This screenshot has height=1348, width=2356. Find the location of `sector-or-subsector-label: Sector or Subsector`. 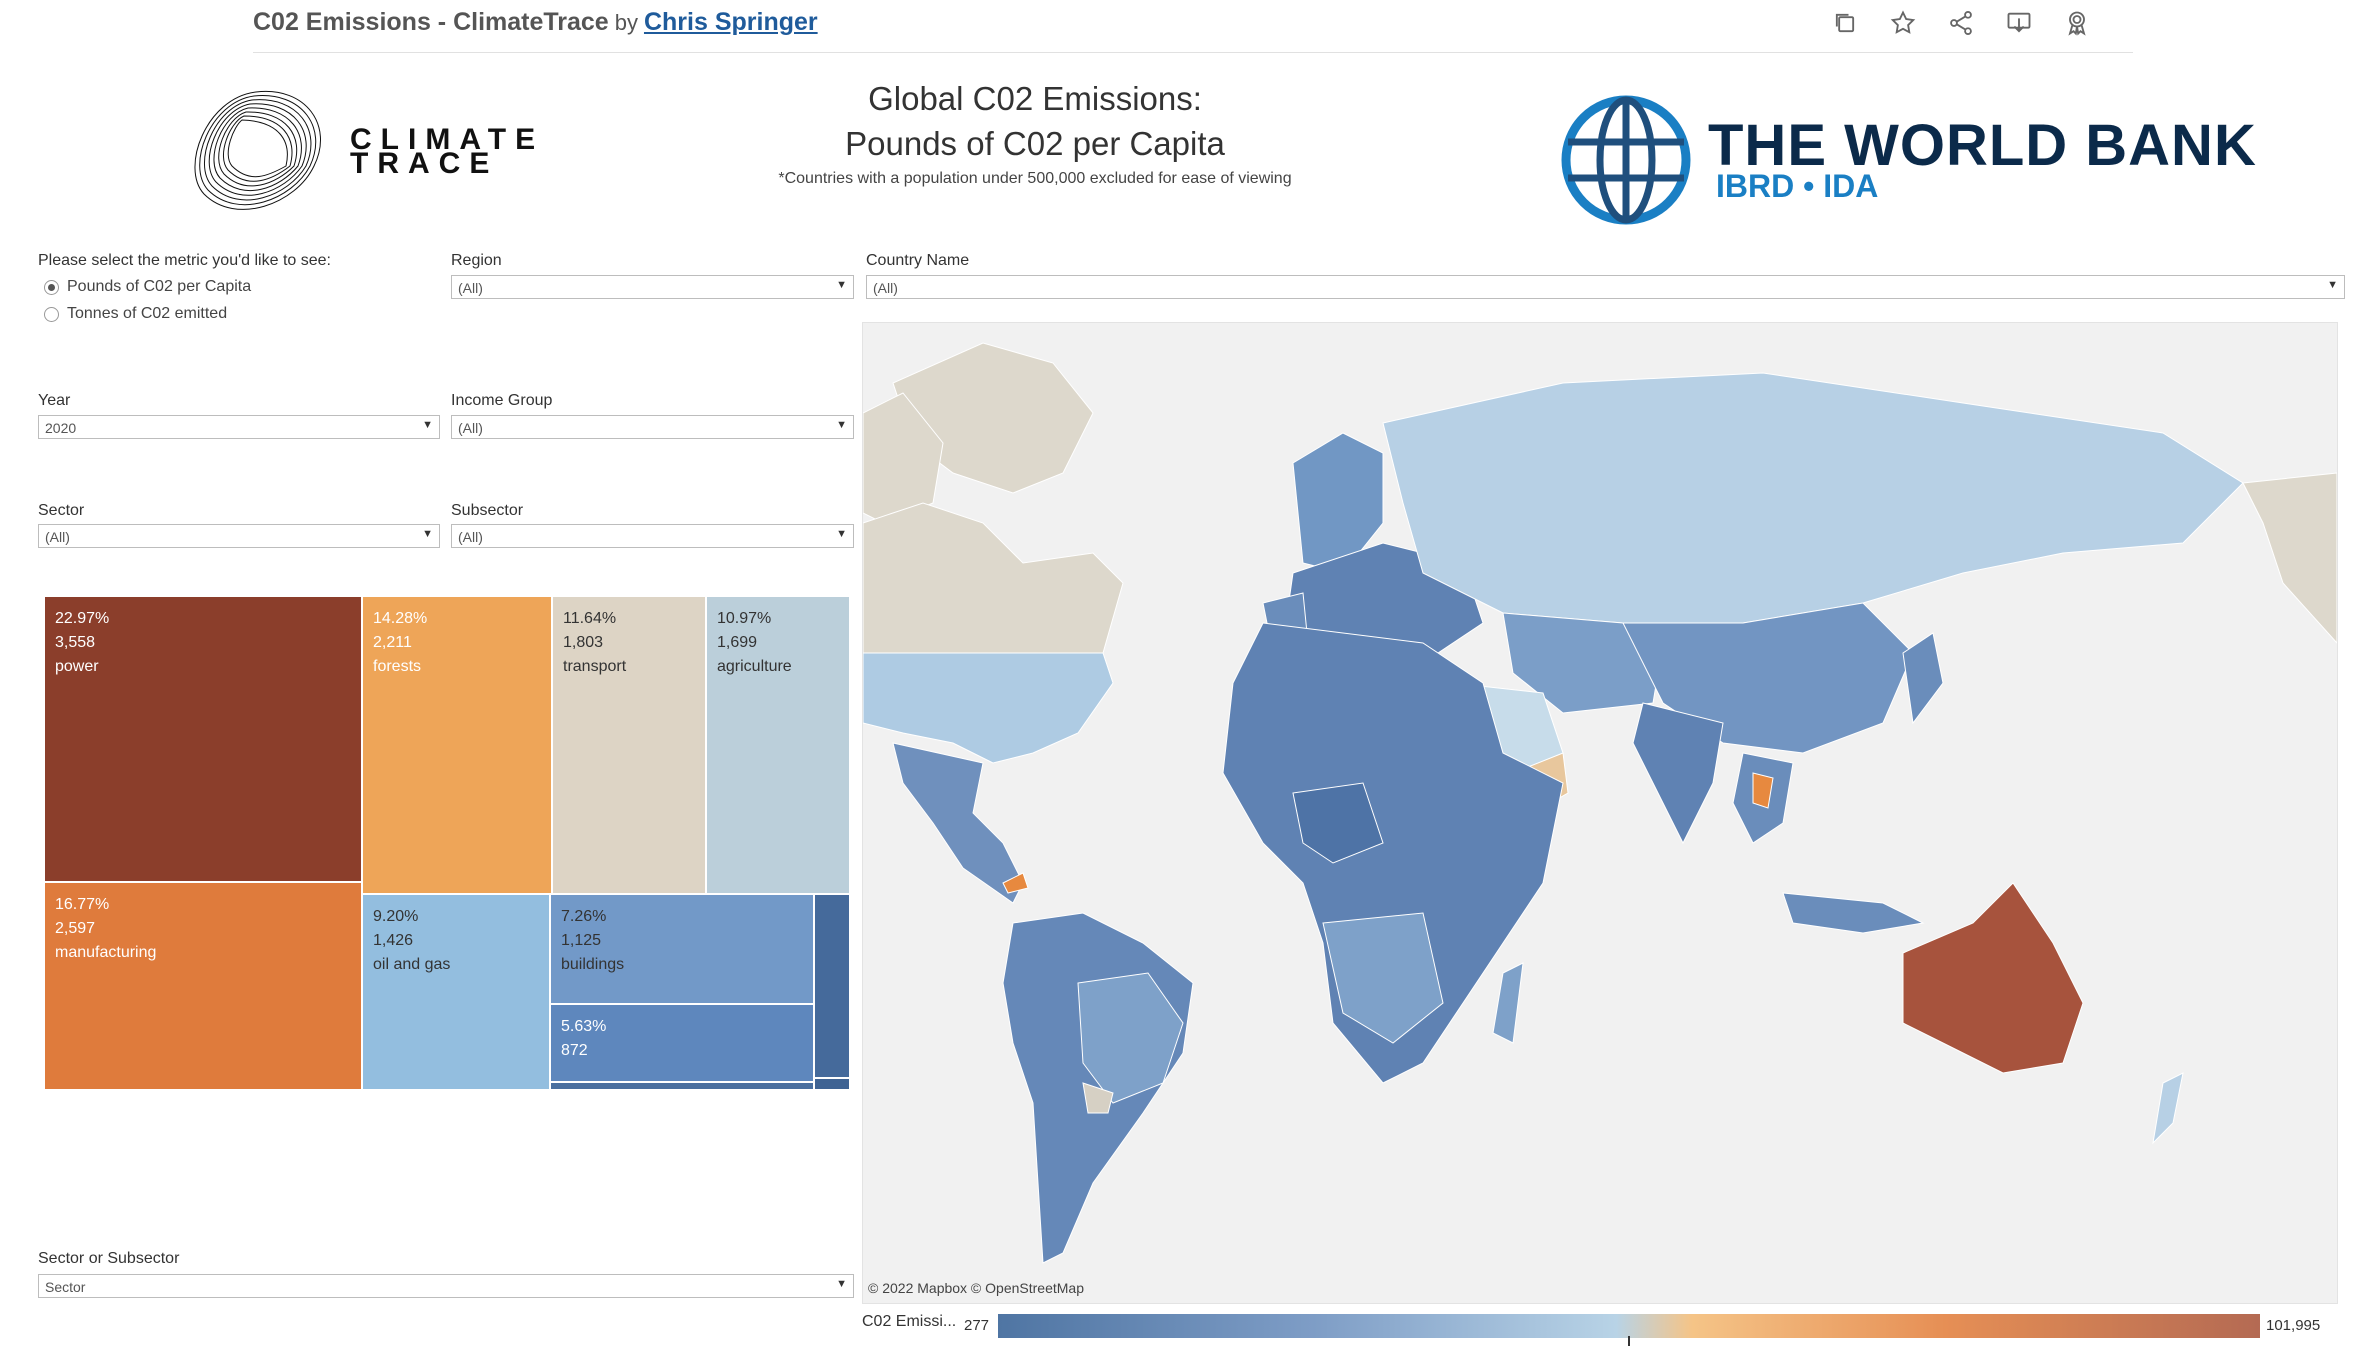

sector-or-subsector-label: Sector or Subsector is located at coordinates (109, 1258).